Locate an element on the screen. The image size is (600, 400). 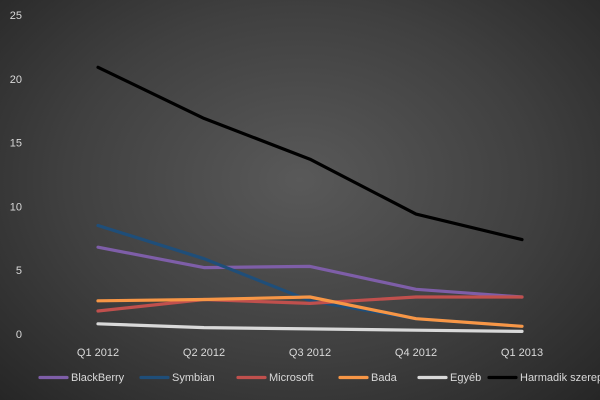
legend-label: Harmadik szereplő is located at coordinates (560, 378).